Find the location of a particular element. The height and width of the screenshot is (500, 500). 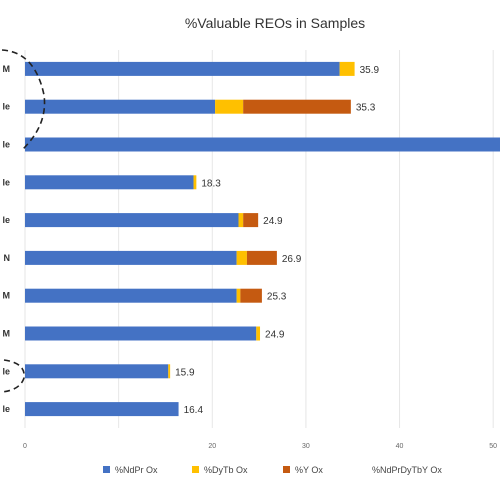

x-tick-label: 30 is located at coordinates (306, 446).